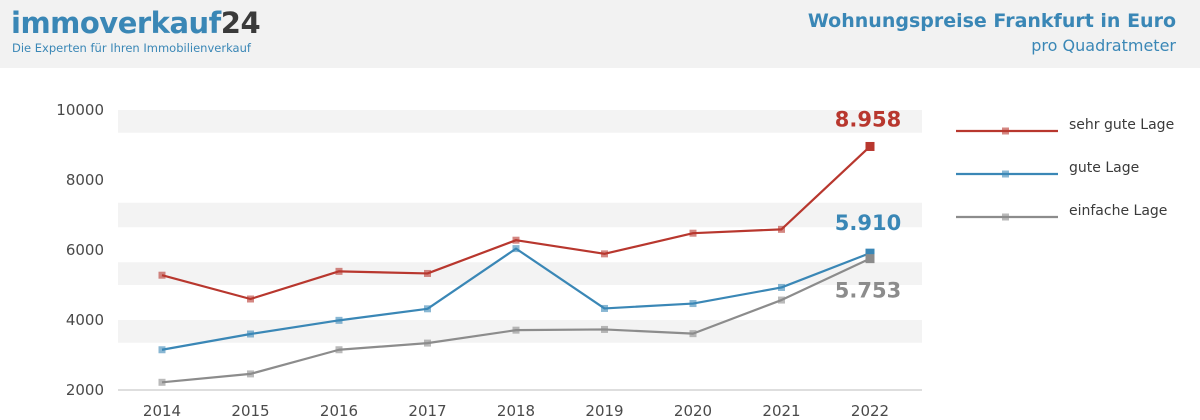 The image size is (1200, 420). What do you see at coordinates (604, 411) in the screenshot?
I see `x-tick-label: 2019` at bounding box center [604, 411].